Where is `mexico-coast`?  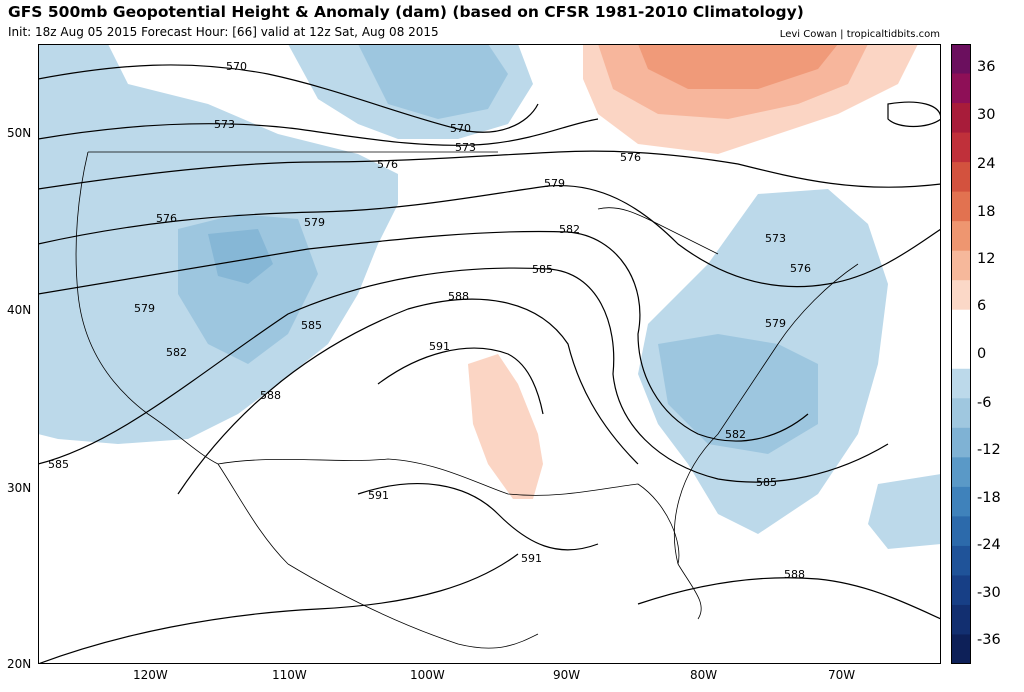
mexico-coast is located at coordinates (413, 606).